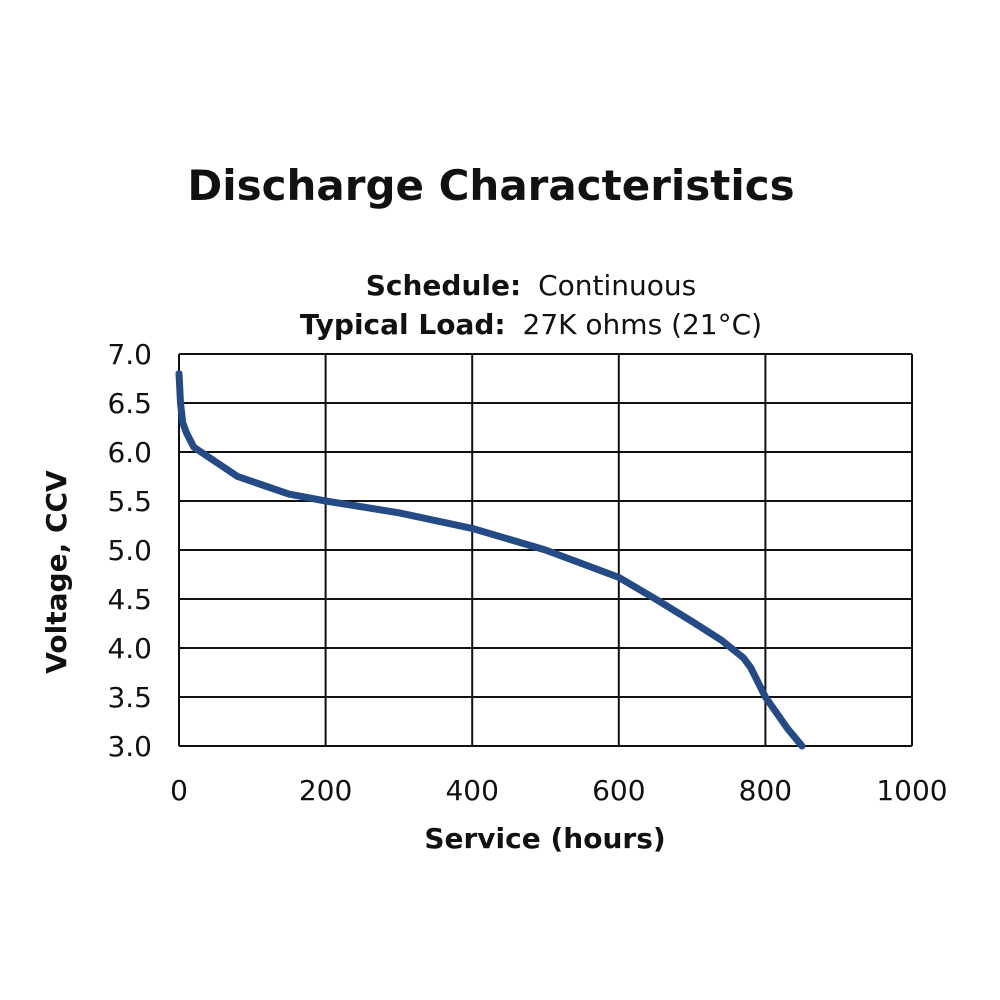 Image resolution: width=1000 pixels, height=1000 pixels. I want to click on x-tick-label: 0, so click(179, 790).